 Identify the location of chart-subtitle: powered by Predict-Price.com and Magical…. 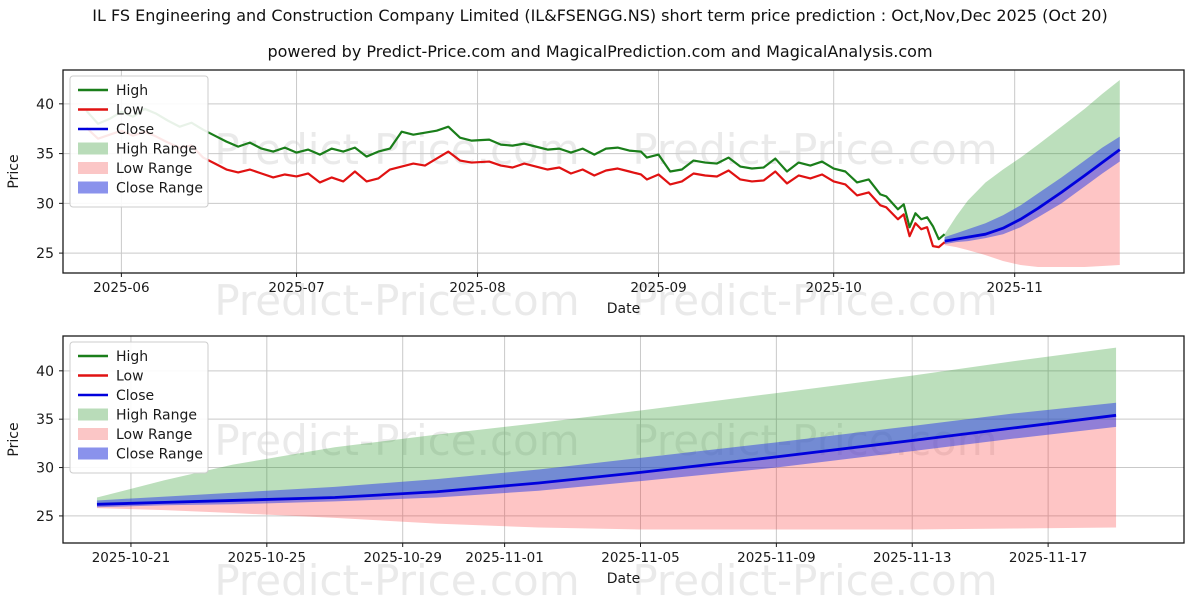
(600, 51).